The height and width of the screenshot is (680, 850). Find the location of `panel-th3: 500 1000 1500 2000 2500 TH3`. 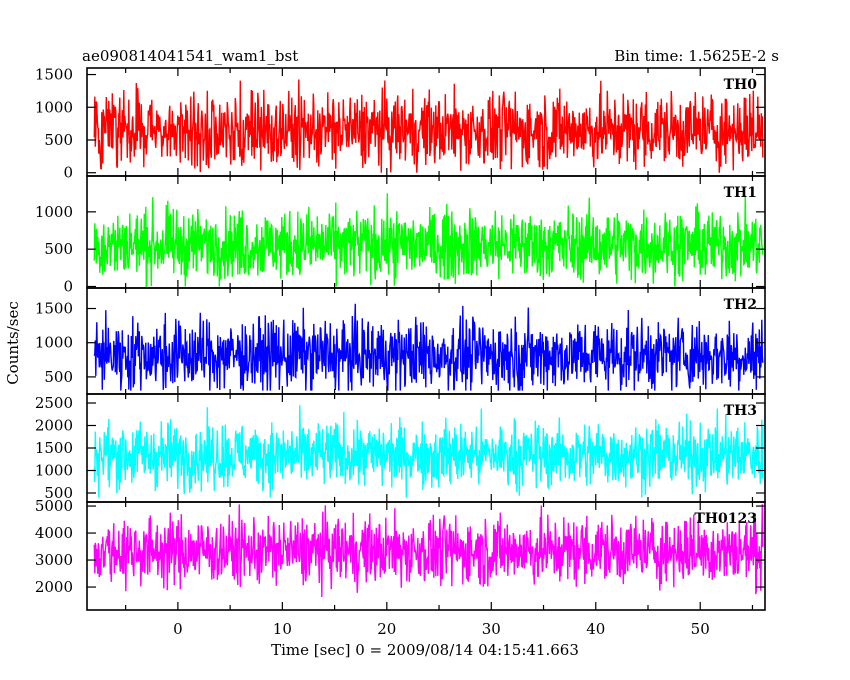

panel-th3: 500 1000 1500 2000 2500 TH3 is located at coordinates (400, 448).